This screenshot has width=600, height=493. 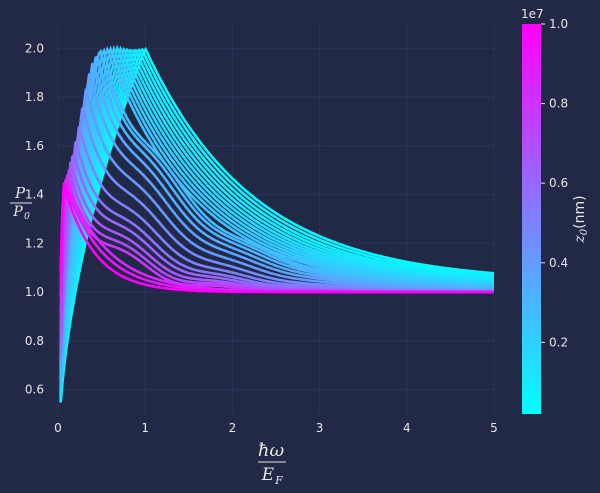 I want to click on x-tick-label: 3, so click(x=320, y=428).